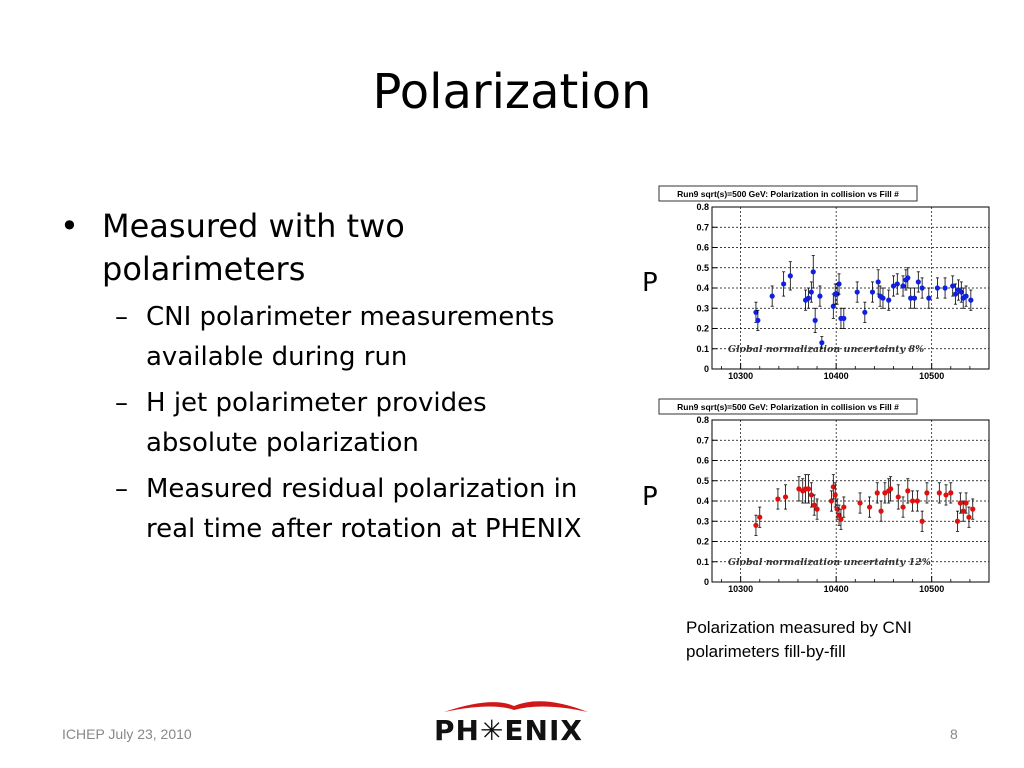 This screenshot has height=768, width=1024. I want to click on phenix-logo-text: PH✳ENIX, so click(508, 730).